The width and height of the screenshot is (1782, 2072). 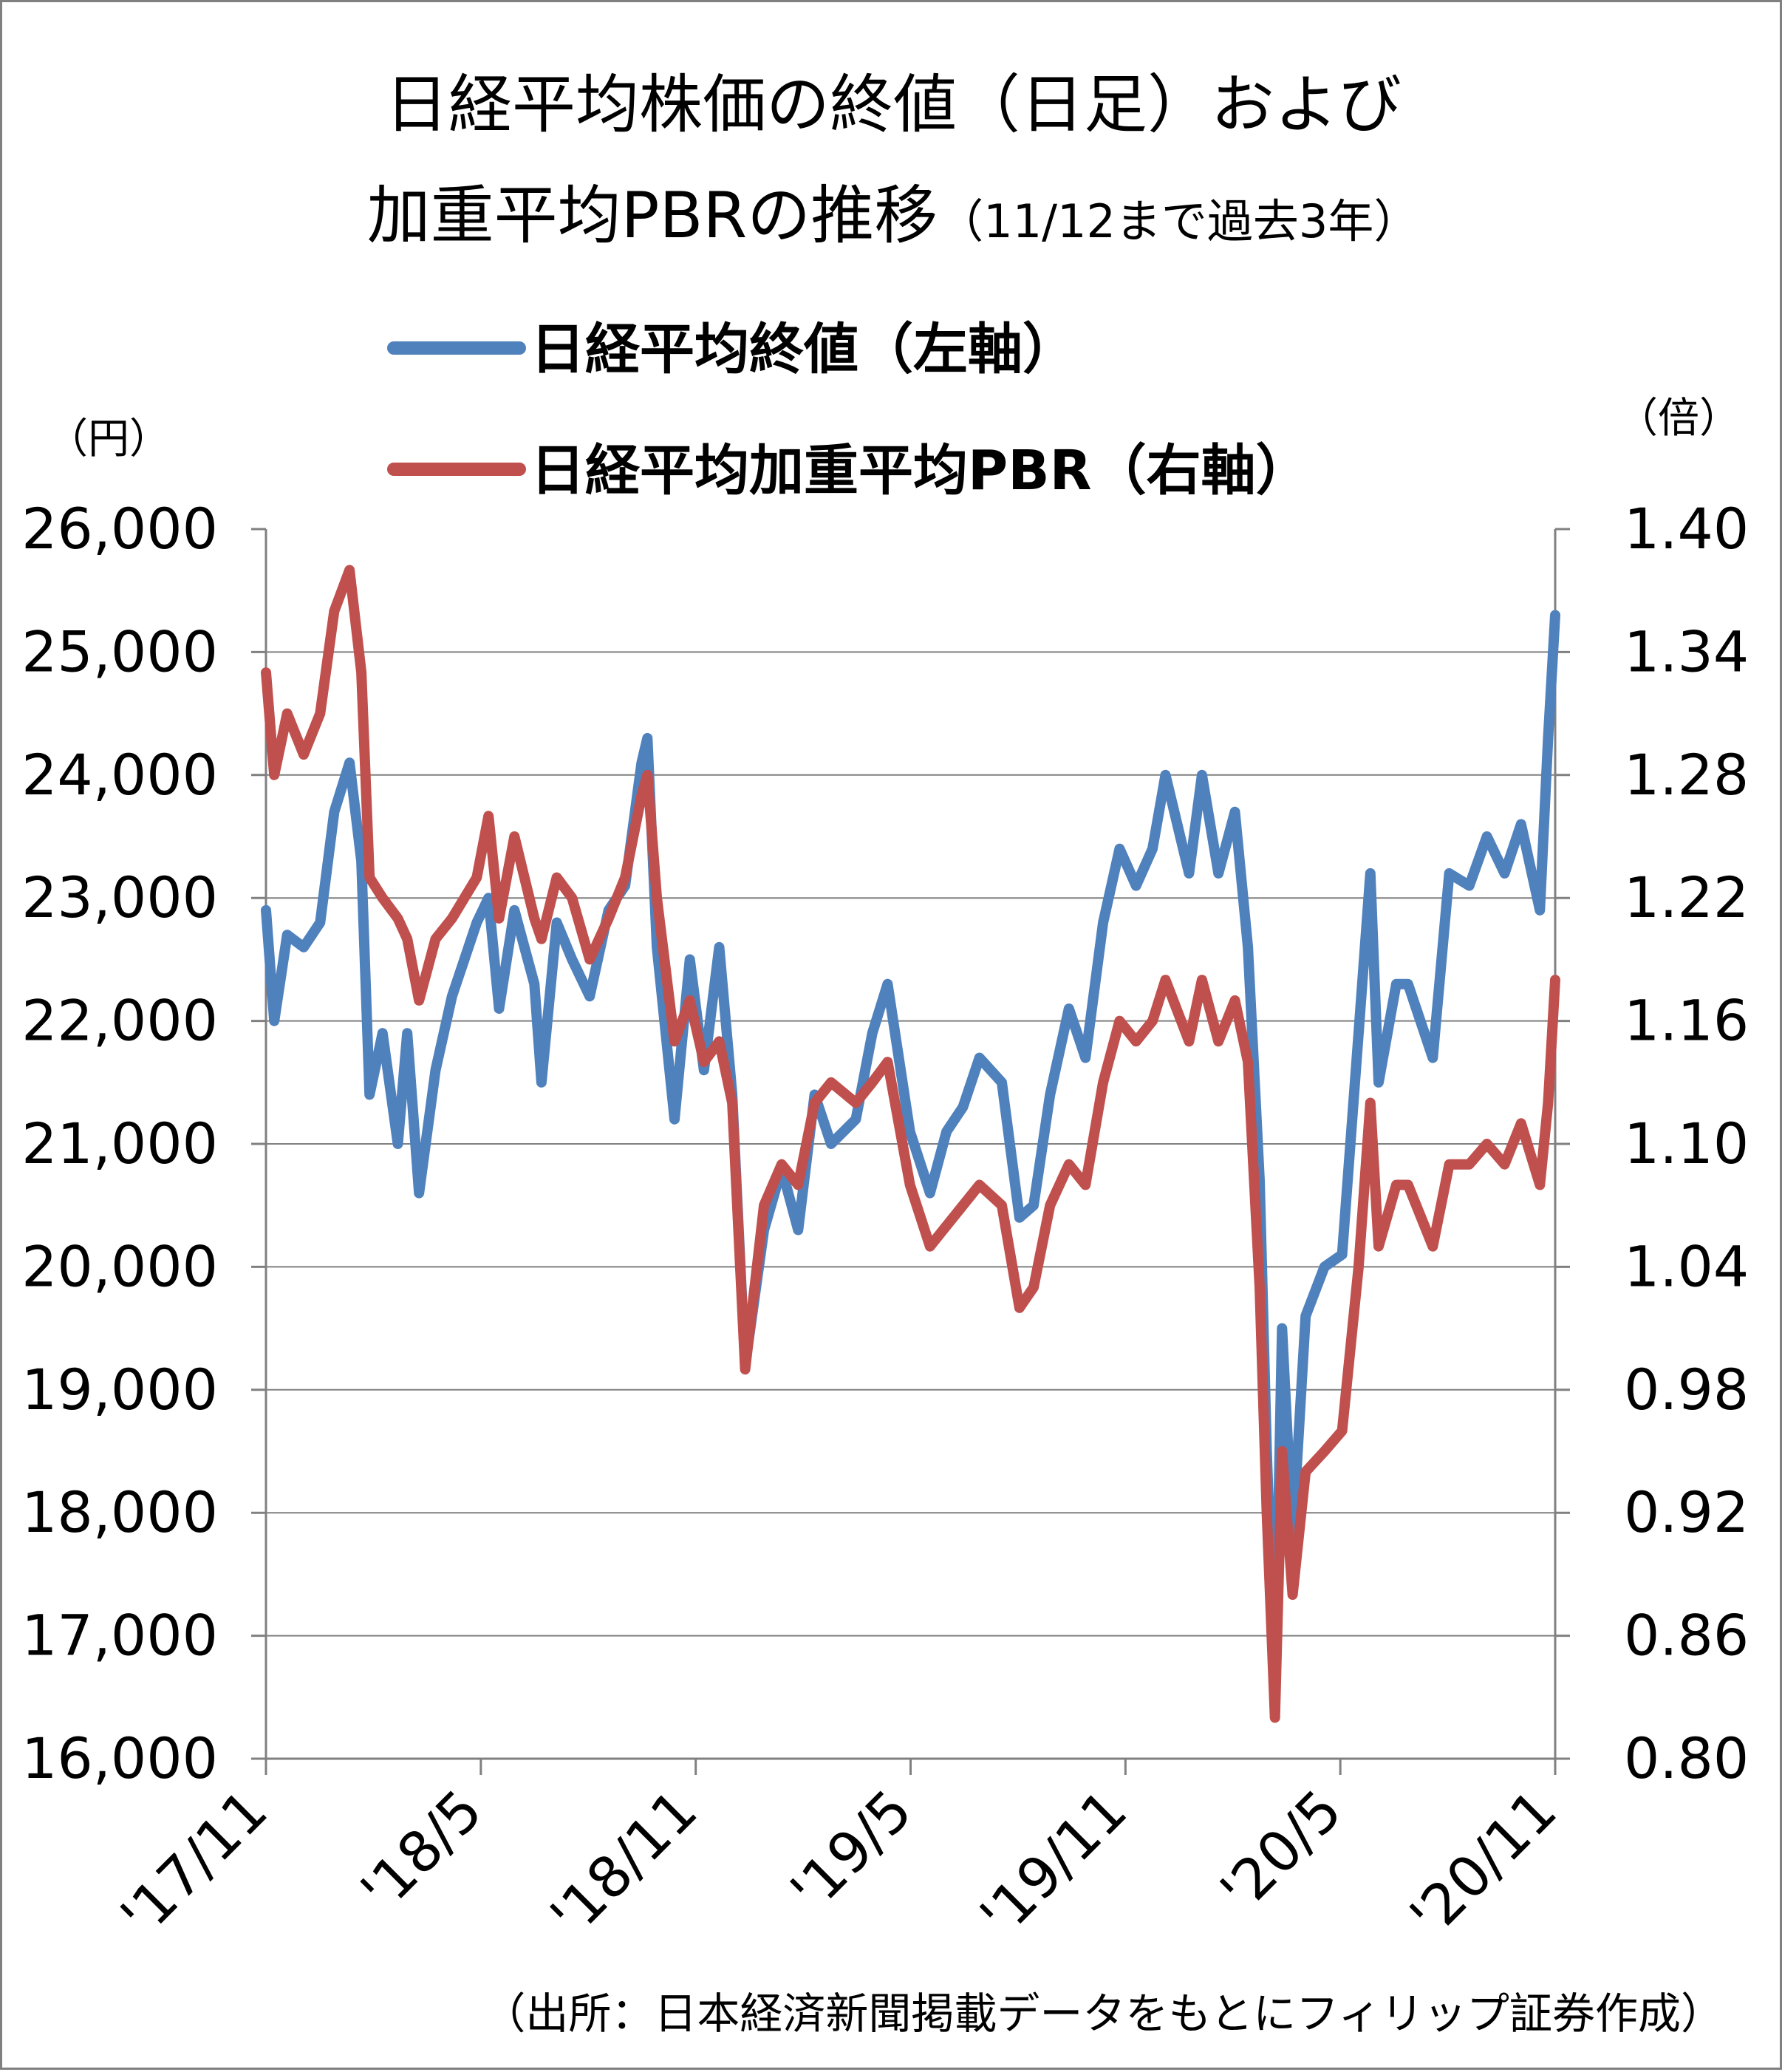 I want to click on x-tick-label: '19/11, so click(x=1053, y=1863).